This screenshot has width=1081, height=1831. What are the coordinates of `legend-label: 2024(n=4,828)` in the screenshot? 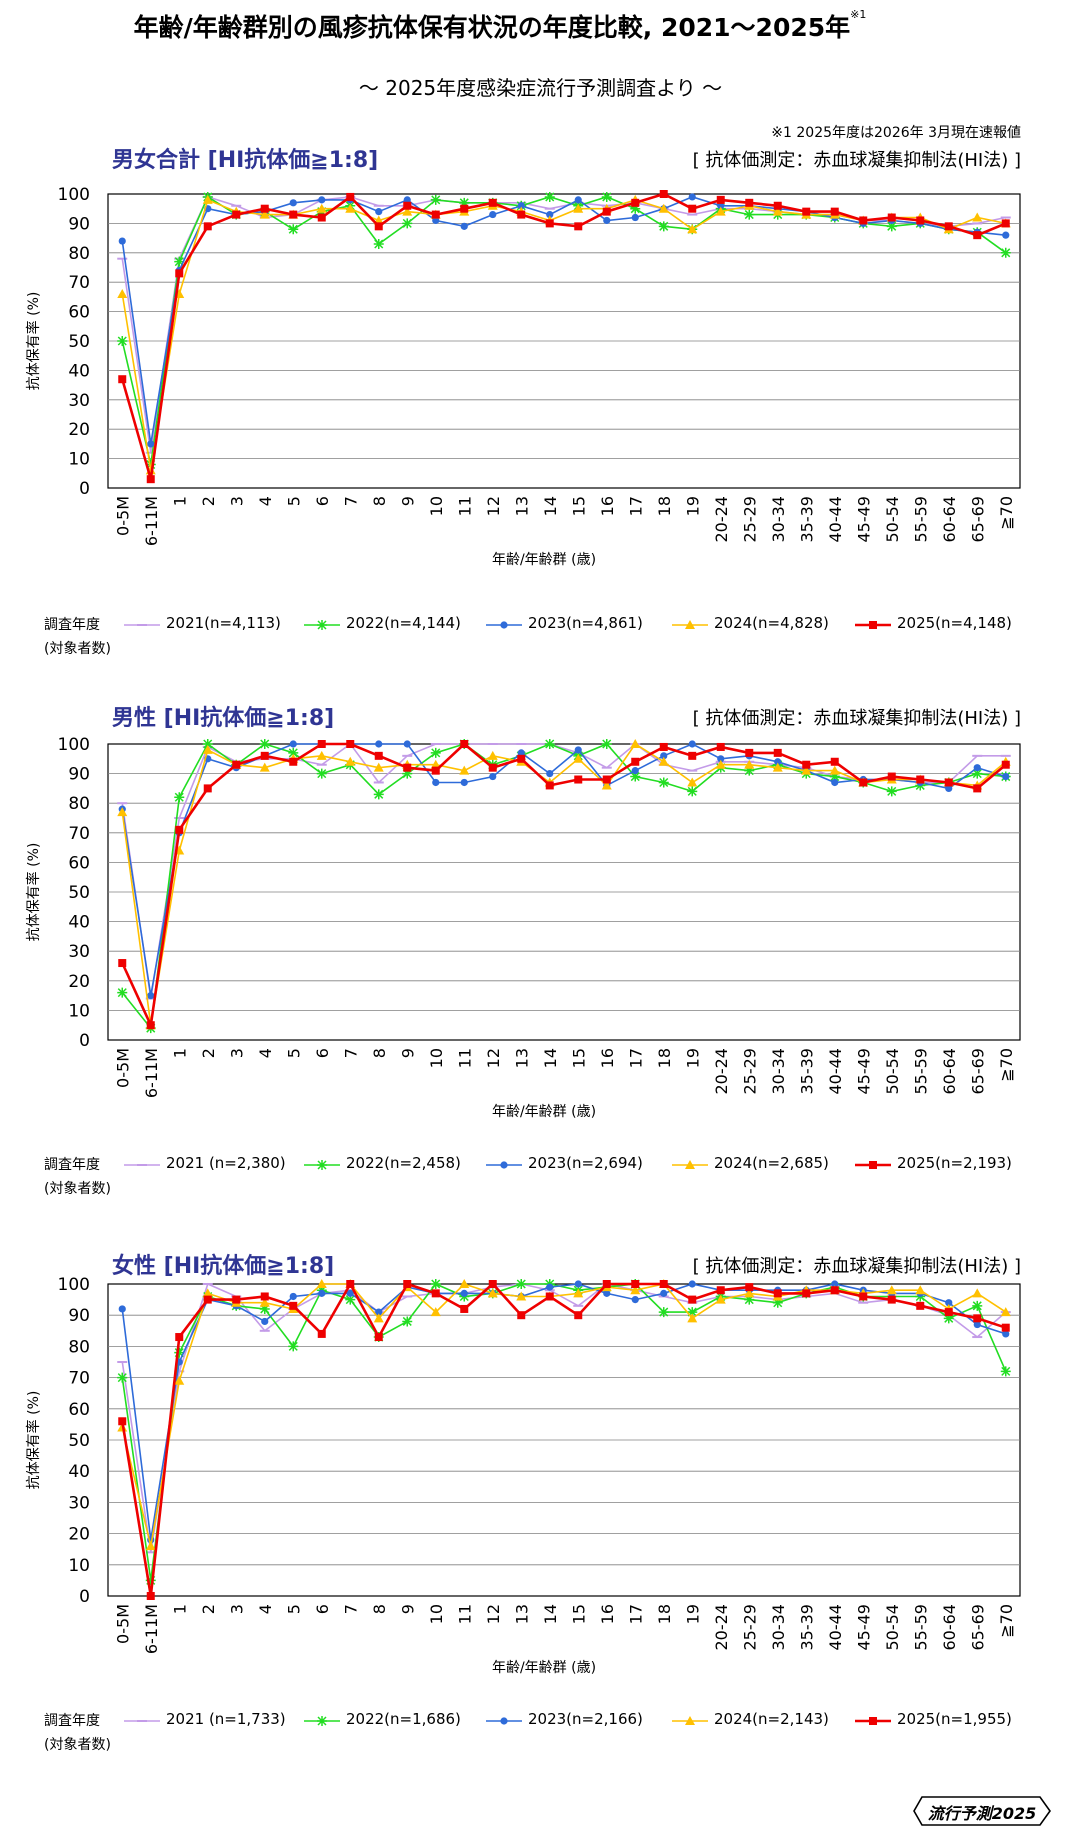 It's located at (771, 623).